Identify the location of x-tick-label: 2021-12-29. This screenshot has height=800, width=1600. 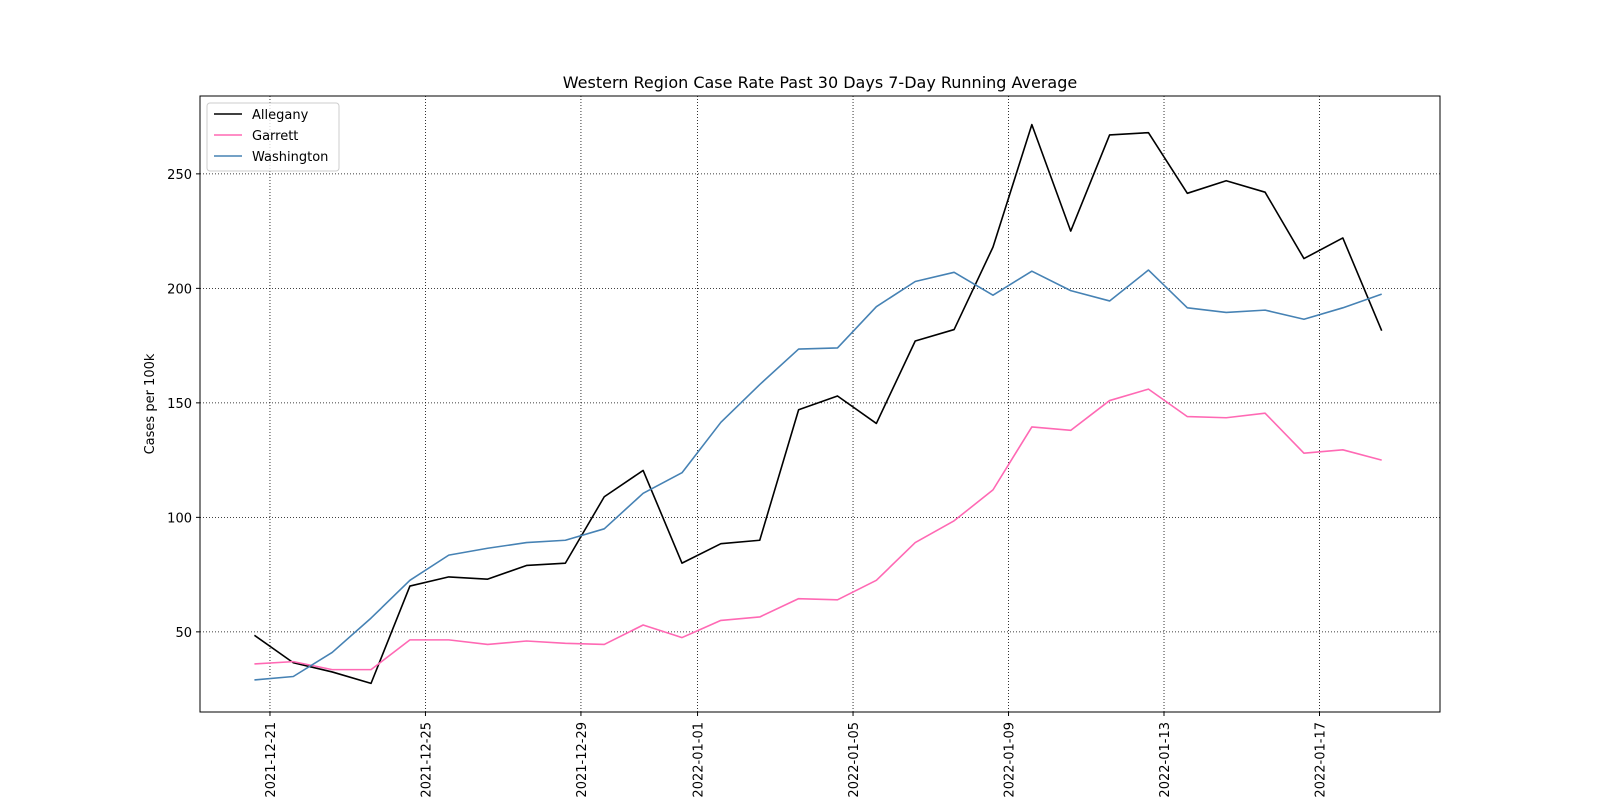
(582, 760).